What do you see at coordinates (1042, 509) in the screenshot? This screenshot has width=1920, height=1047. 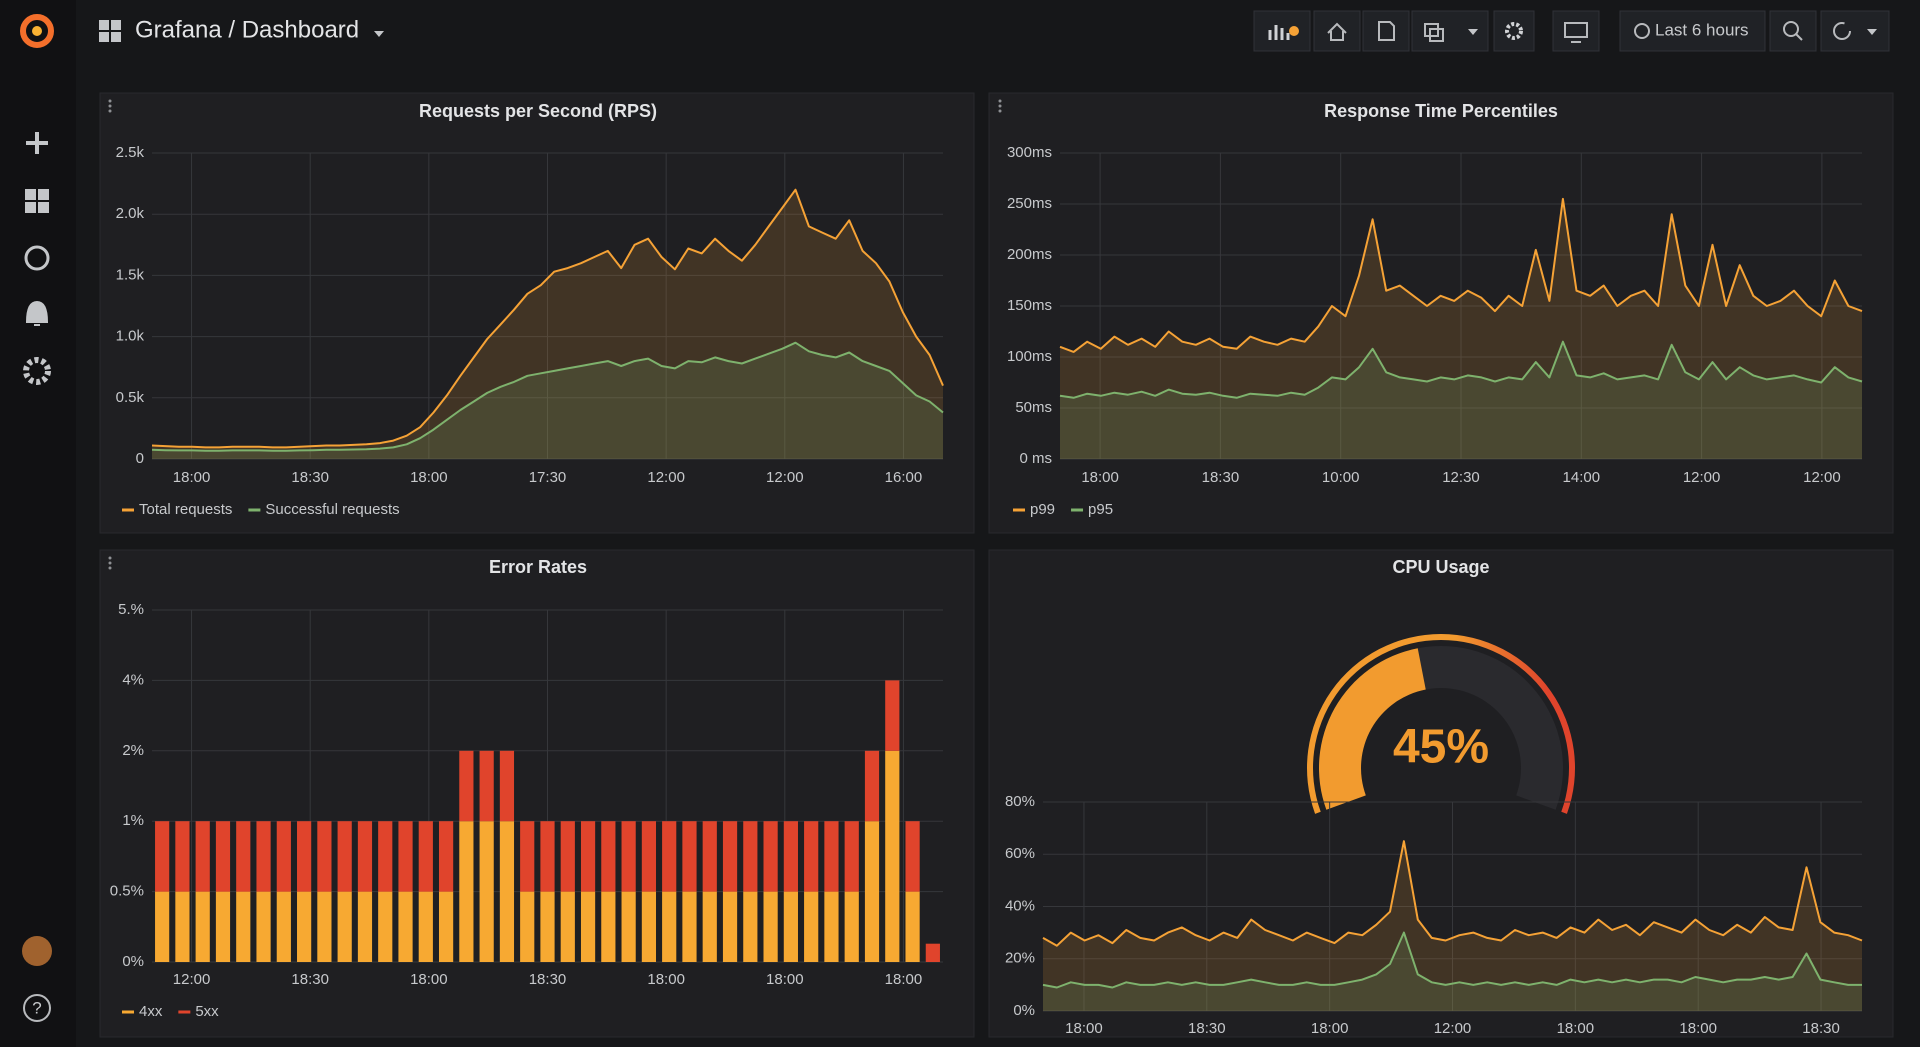 I see `legend-label: p99` at bounding box center [1042, 509].